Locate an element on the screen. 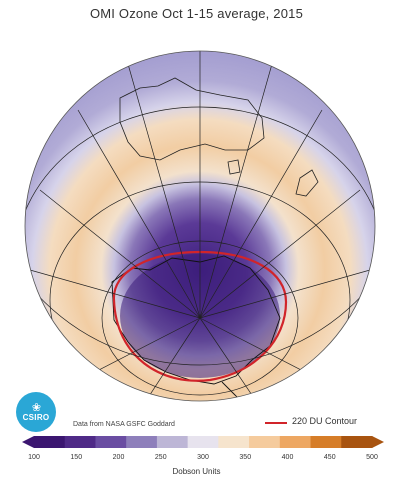 This screenshot has height=479, width=393. colorbar-tick-label: 500 is located at coordinates (372, 457).